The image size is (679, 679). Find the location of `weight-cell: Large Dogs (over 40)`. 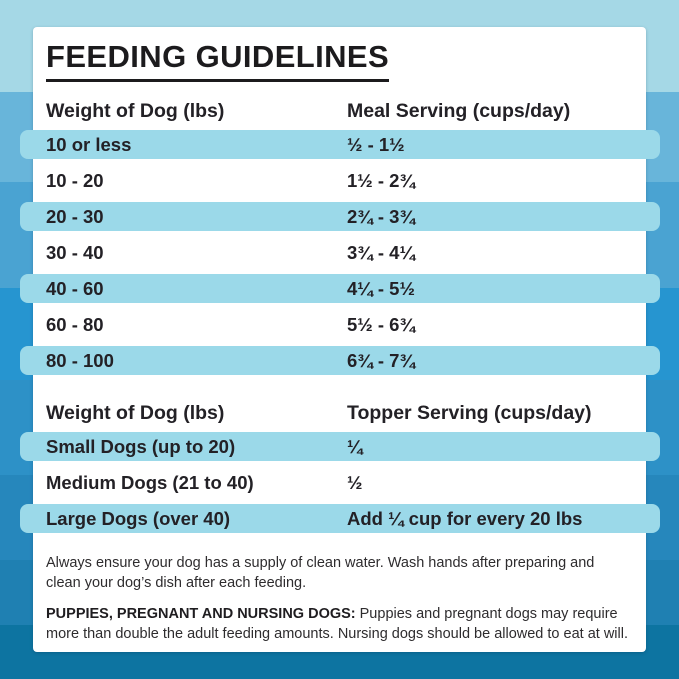

weight-cell: Large Dogs (over 40) is located at coordinates (138, 518).